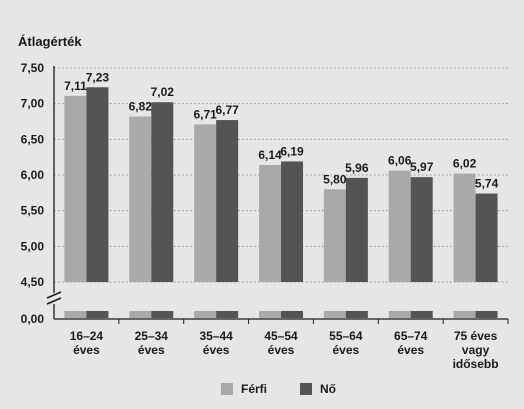 The width and height of the screenshot is (524, 409). Describe the element at coordinates (98, 77) in the screenshot. I see `data-label: 7,23` at that location.